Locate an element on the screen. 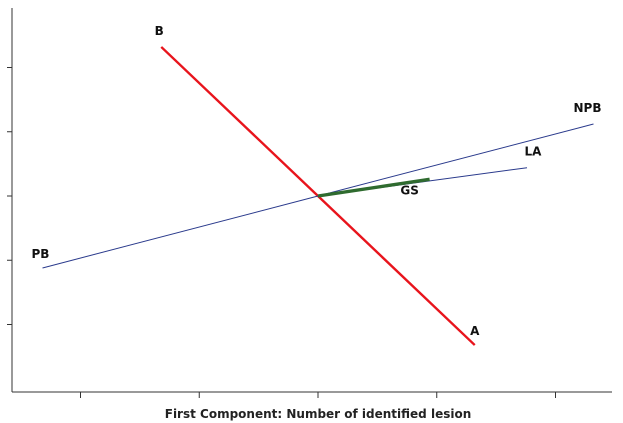 Image resolution: width=623 pixels, height=423 pixels. x-axis-ticks is located at coordinates (318, 395).